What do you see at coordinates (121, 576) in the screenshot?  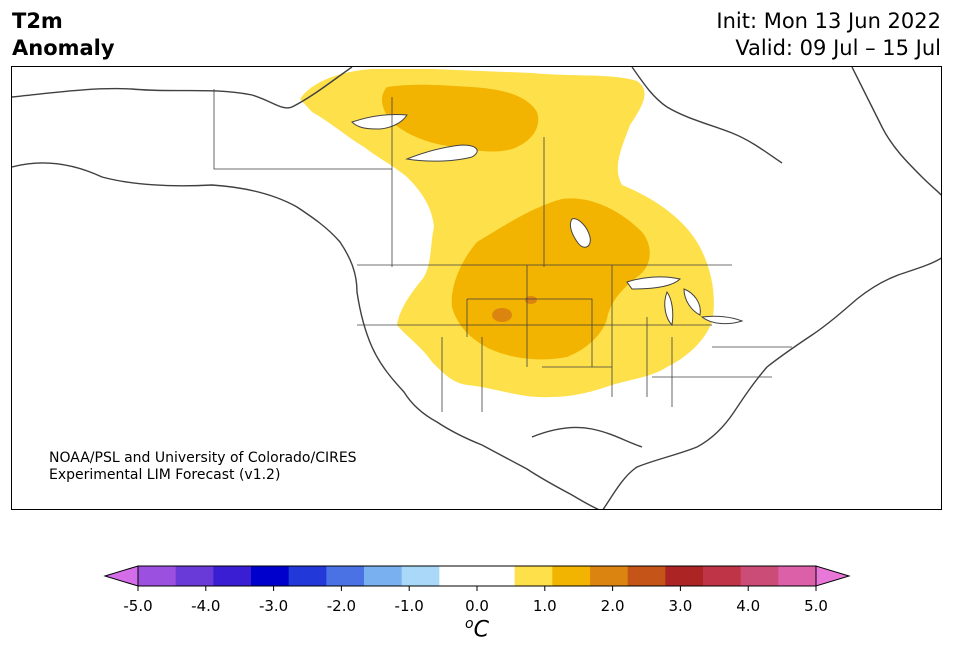 I see `colorbar-min-arrow` at bounding box center [121, 576].